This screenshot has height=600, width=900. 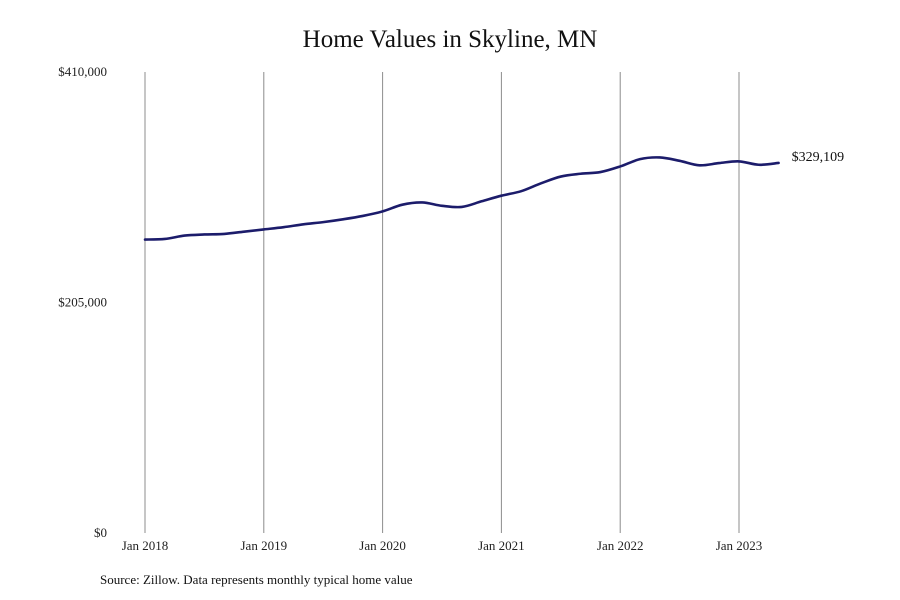 I want to click on series-line, so click(x=461, y=198).